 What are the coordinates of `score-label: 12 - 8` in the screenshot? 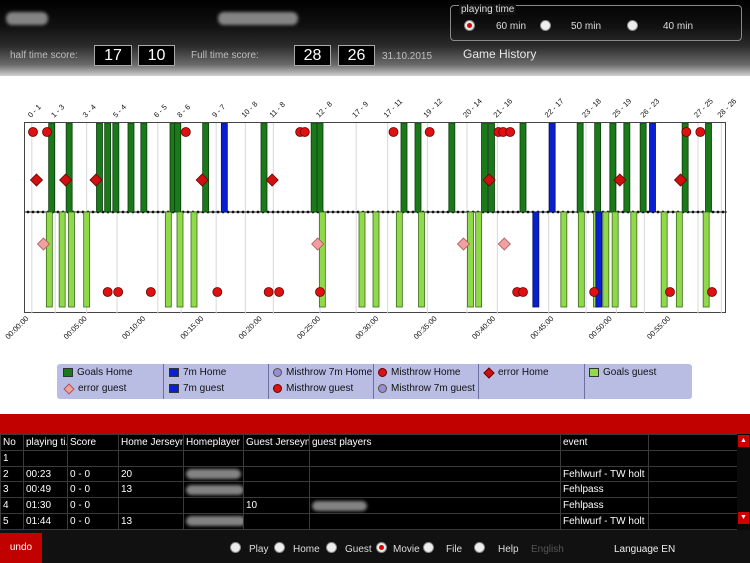 It's located at (324, 109).